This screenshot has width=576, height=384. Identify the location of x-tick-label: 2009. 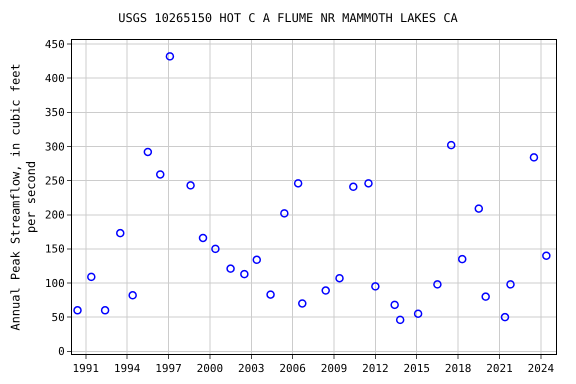
(334, 369).